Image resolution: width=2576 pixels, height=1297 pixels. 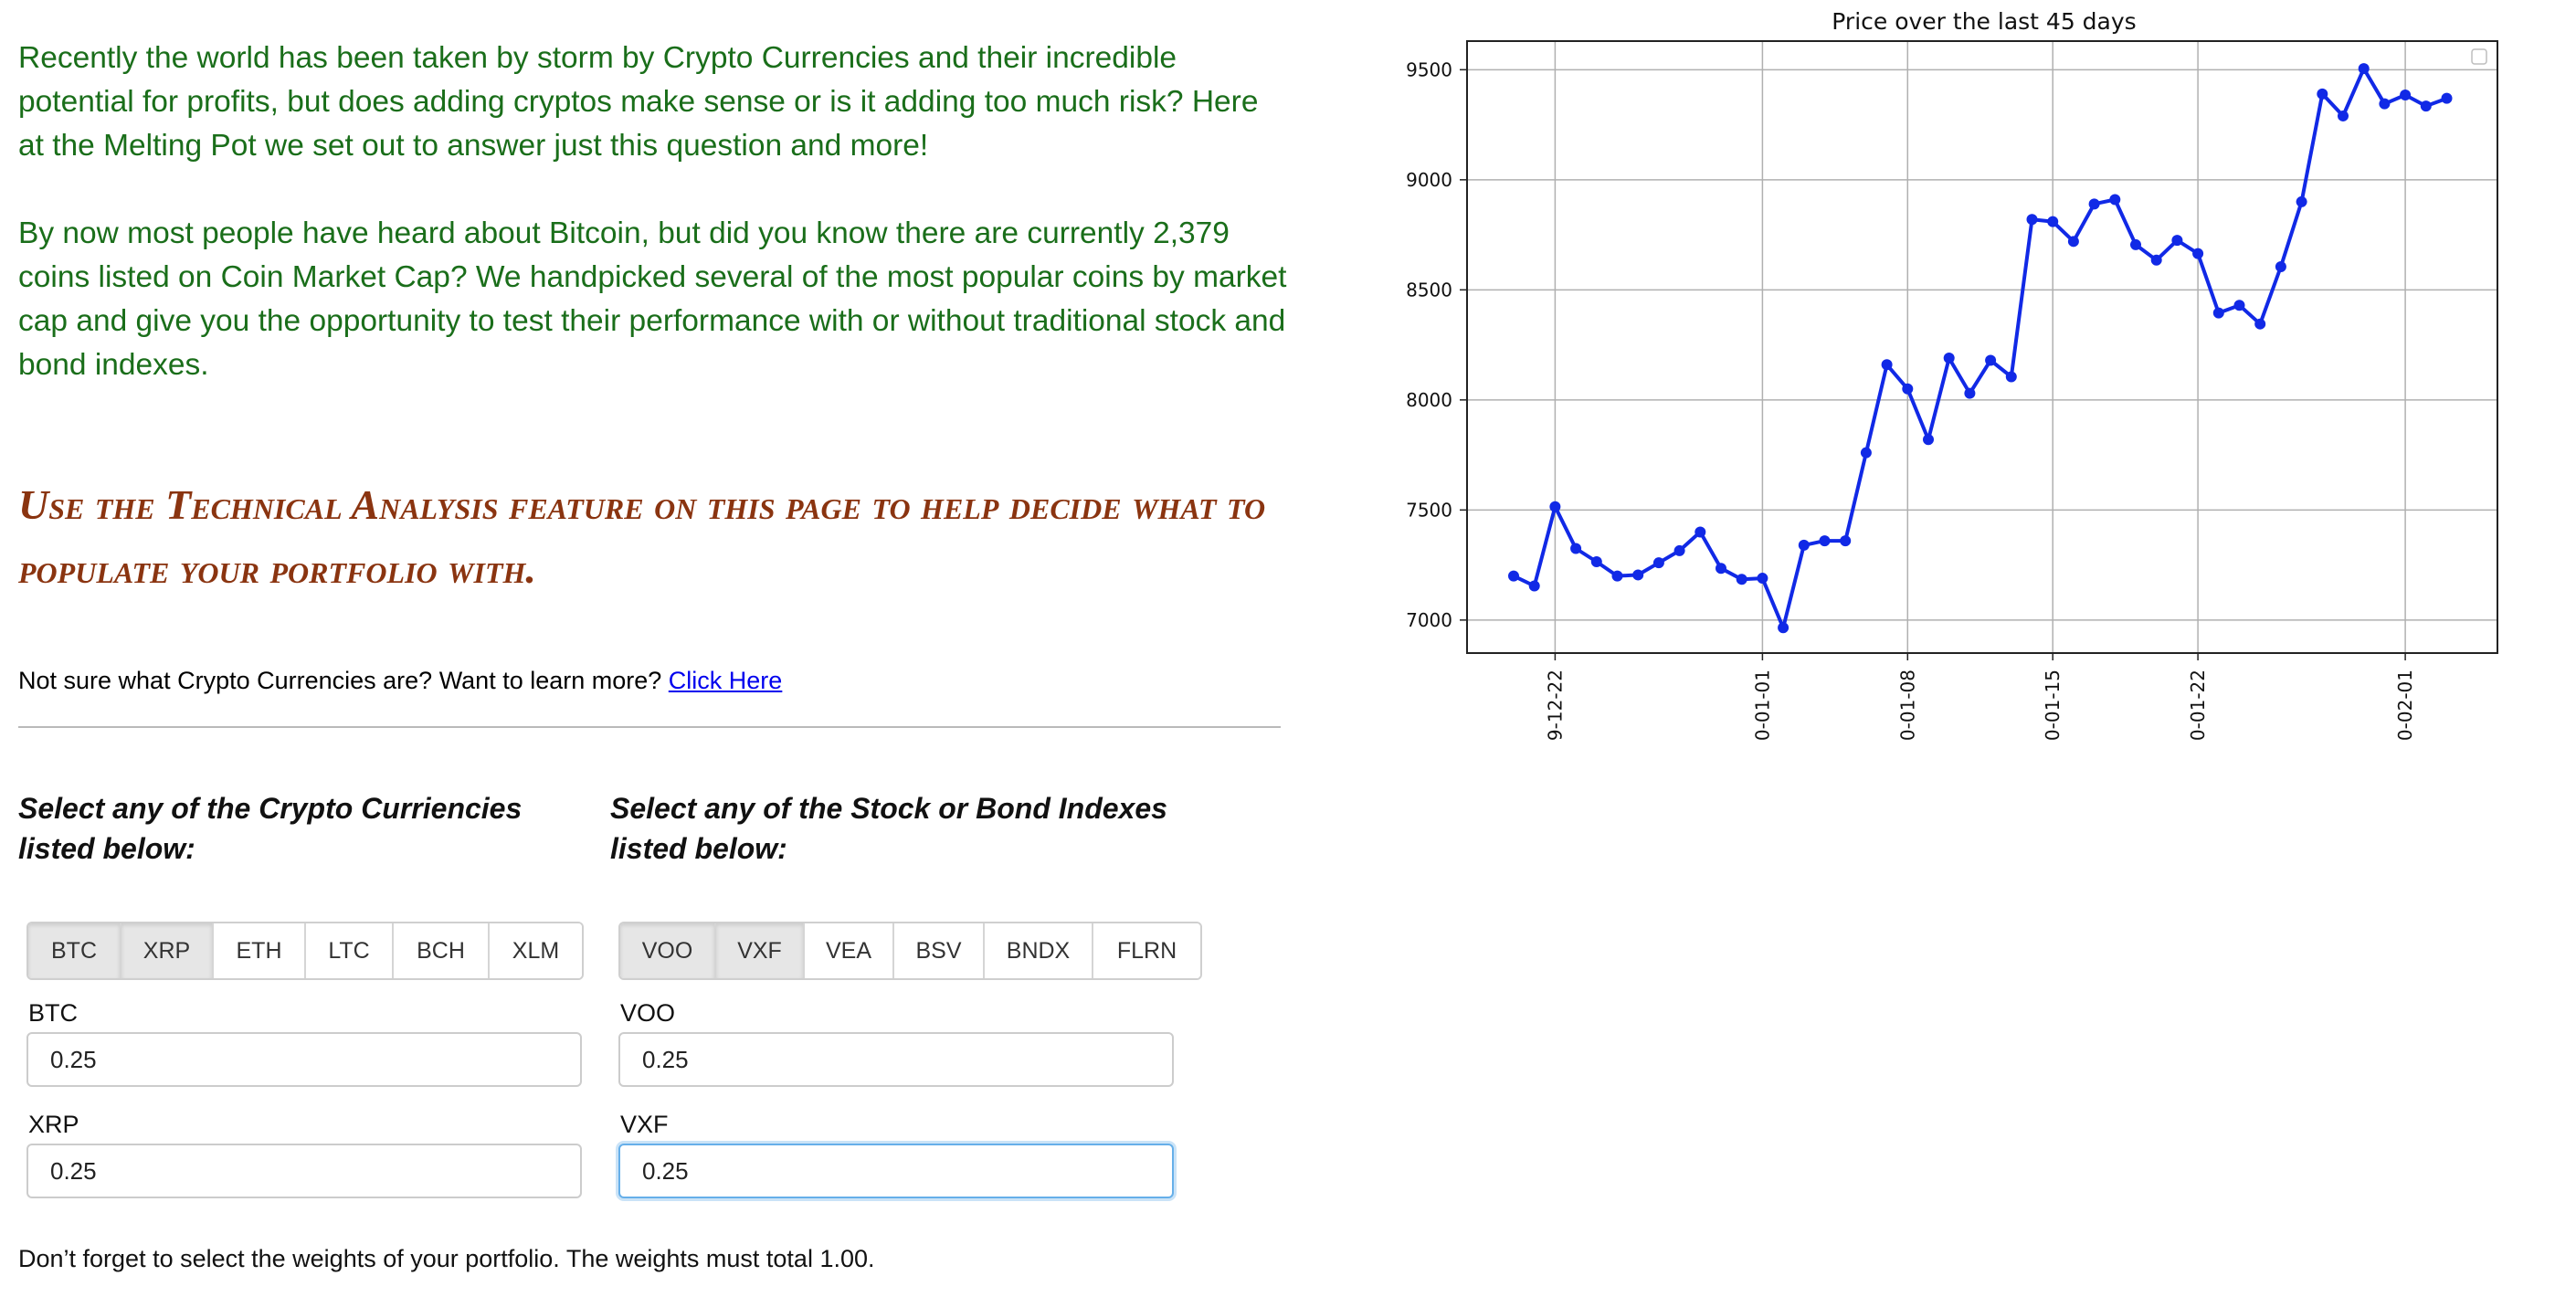 What do you see at coordinates (668, 950) in the screenshot?
I see `stock-button-voo: VOO` at bounding box center [668, 950].